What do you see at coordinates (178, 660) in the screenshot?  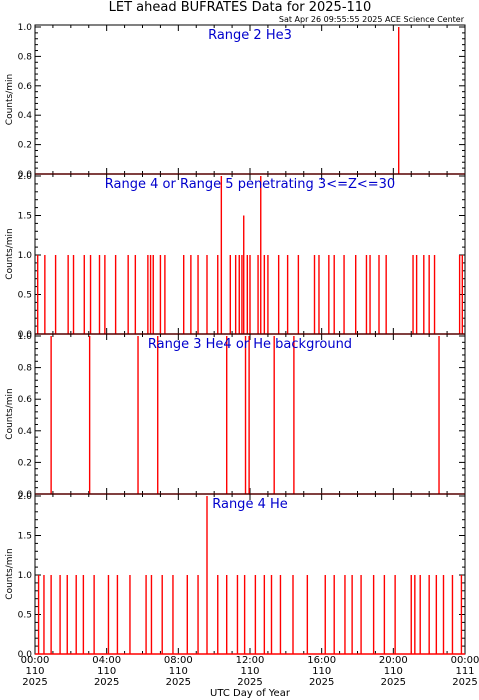 I see `x-tick-time: 08:00` at bounding box center [178, 660].